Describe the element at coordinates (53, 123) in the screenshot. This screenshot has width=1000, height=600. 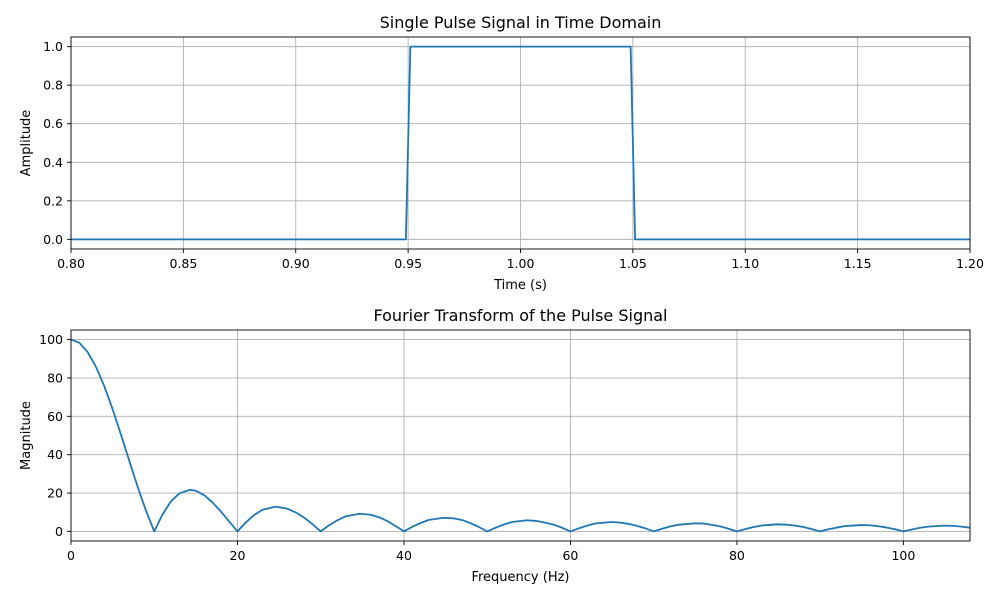
I see `time-y-tick-label: 0.6` at that location.